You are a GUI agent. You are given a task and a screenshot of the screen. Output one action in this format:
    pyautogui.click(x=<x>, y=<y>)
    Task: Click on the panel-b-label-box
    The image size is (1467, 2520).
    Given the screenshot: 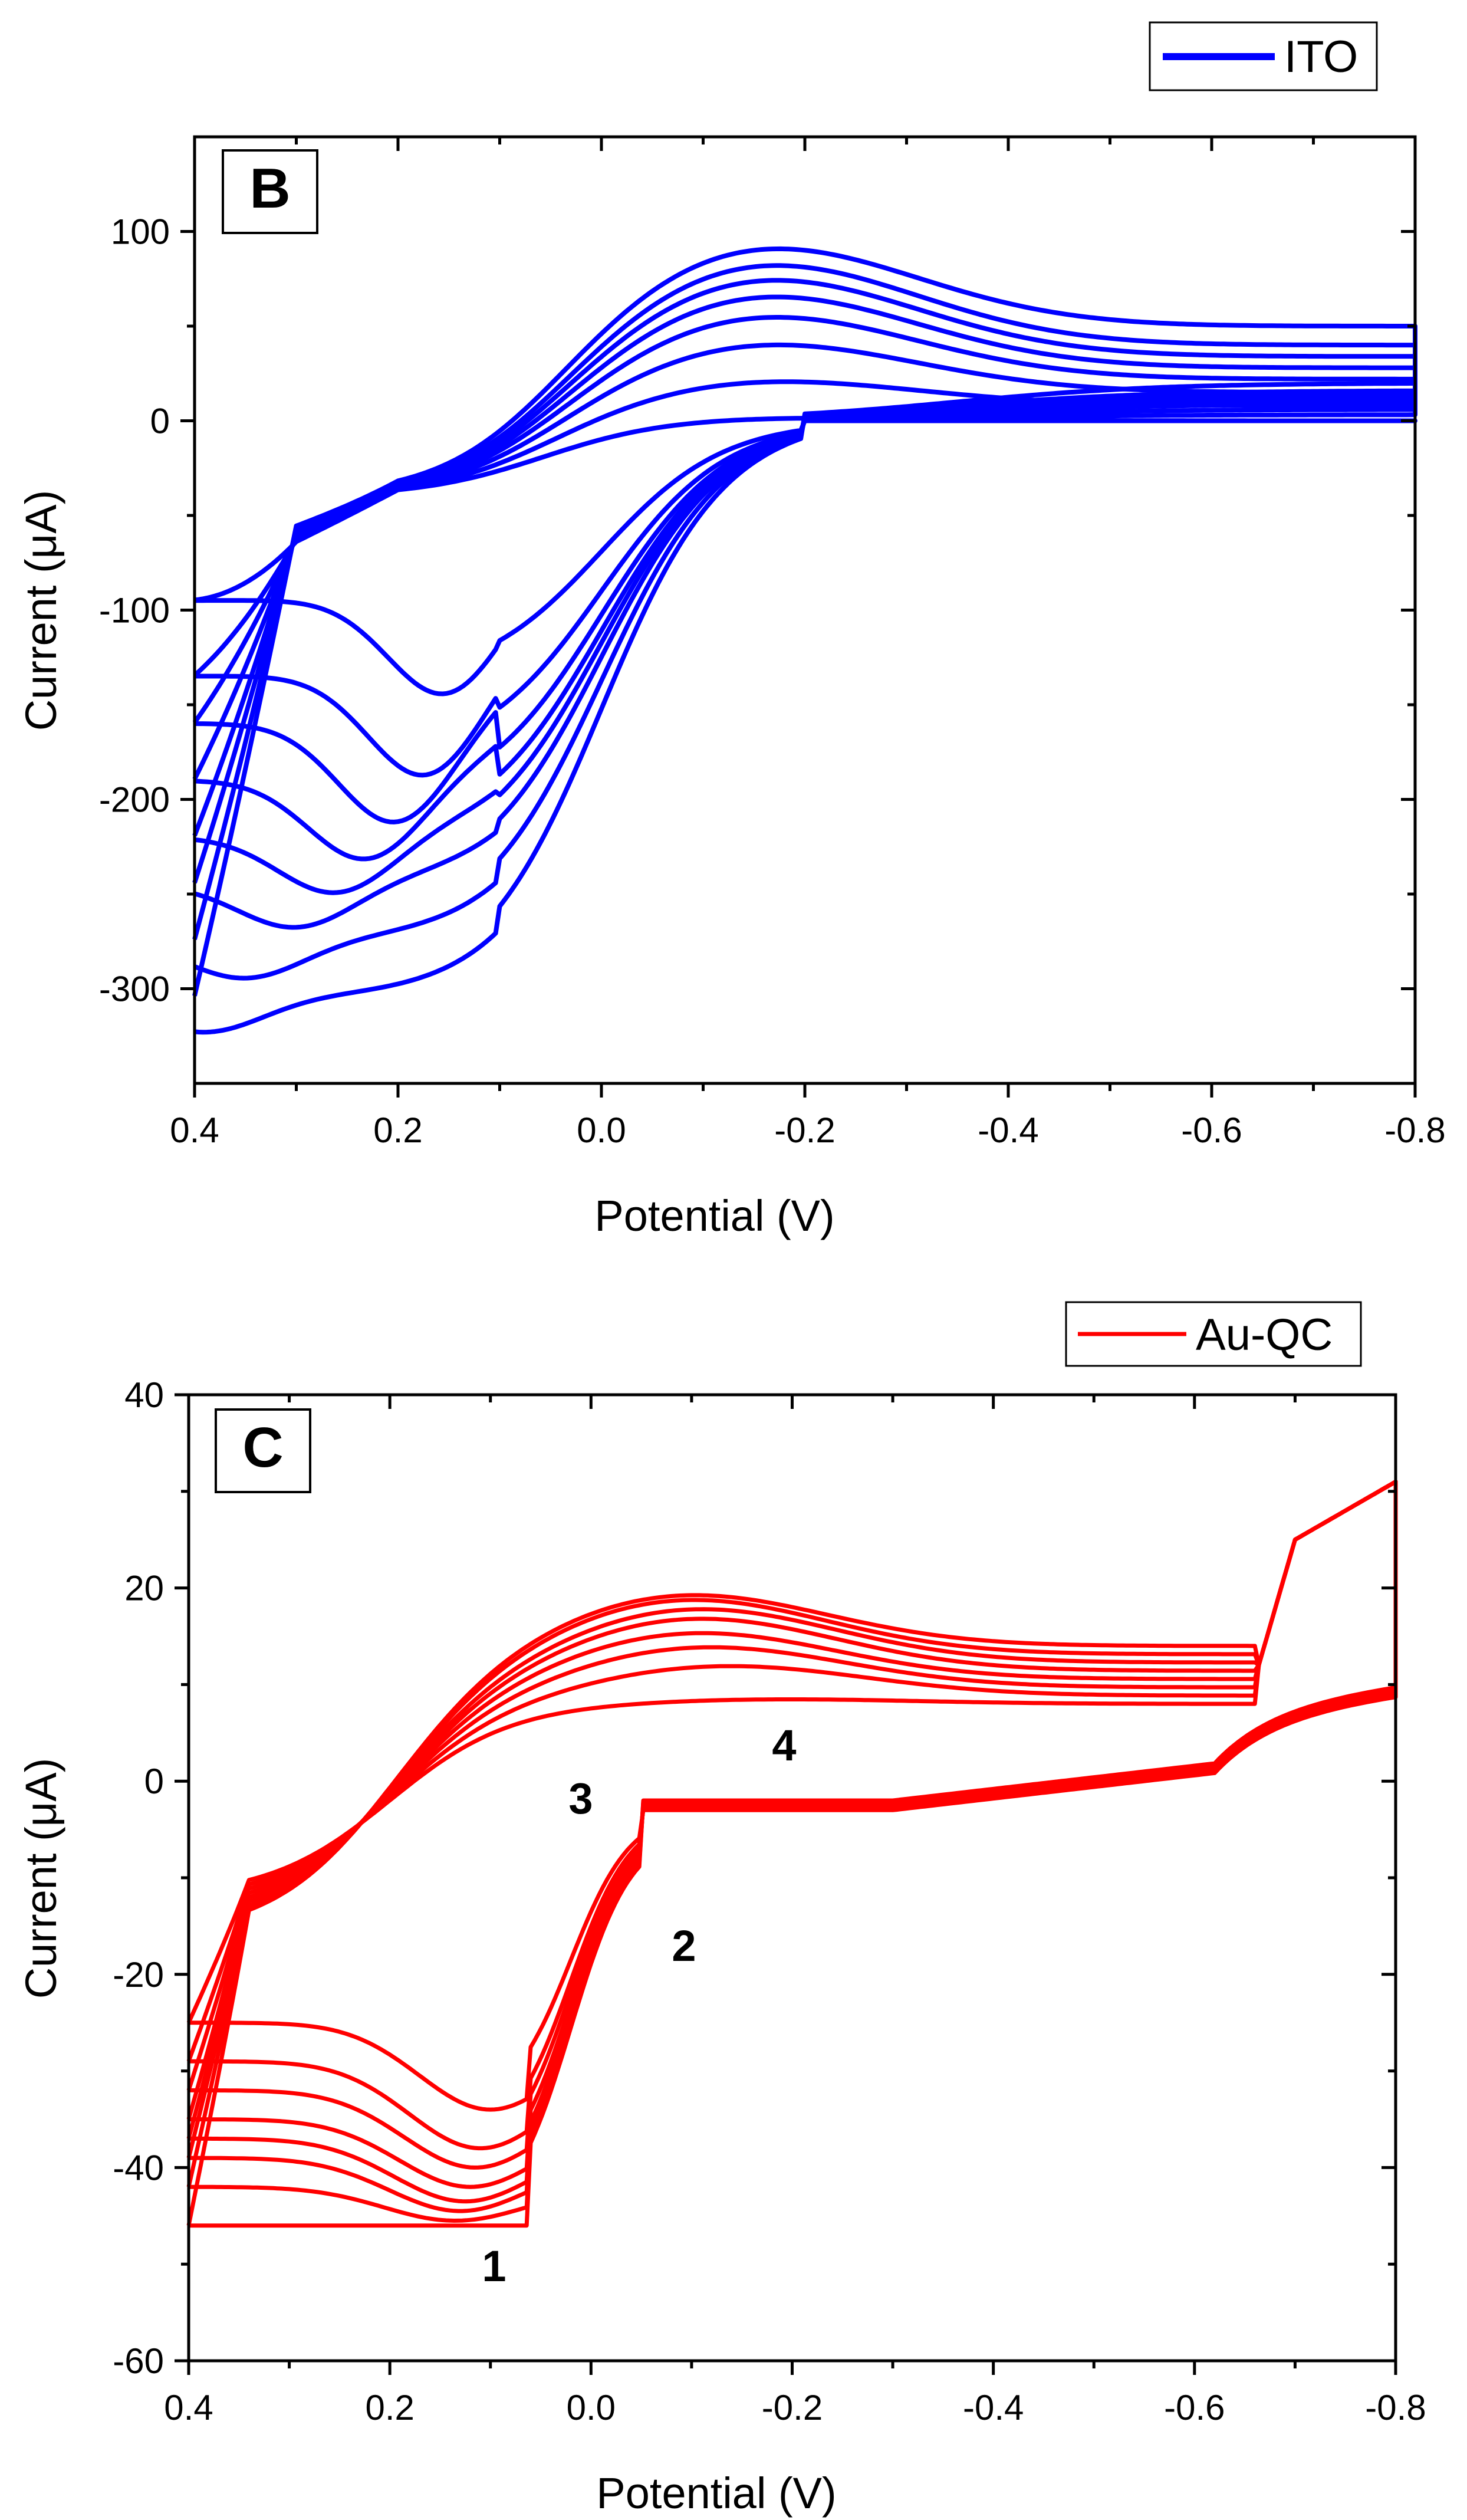 What is the action you would take?
    pyautogui.click(x=270, y=191)
    